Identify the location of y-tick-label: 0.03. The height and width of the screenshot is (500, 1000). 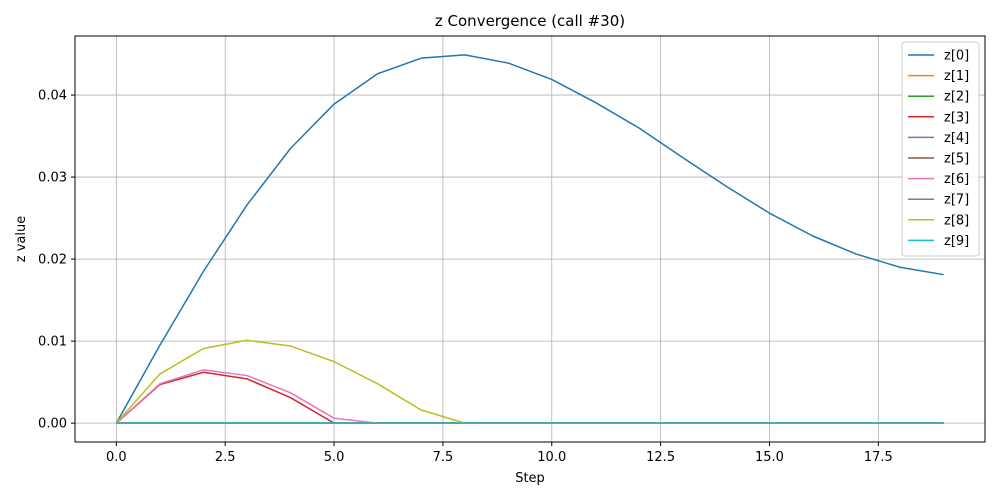
(52, 178).